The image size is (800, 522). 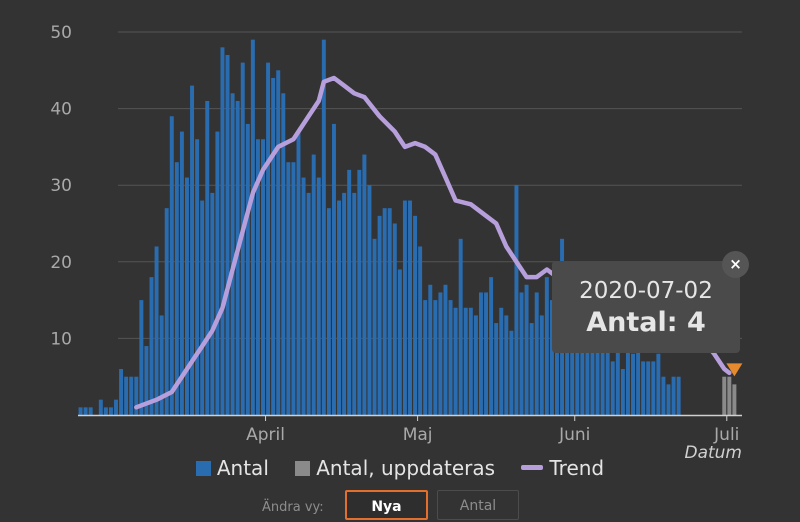 What do you see at coordinates (478, 505) in the screenshot?
I see `view-count-button: Antal` at bounding box center [478, 505].